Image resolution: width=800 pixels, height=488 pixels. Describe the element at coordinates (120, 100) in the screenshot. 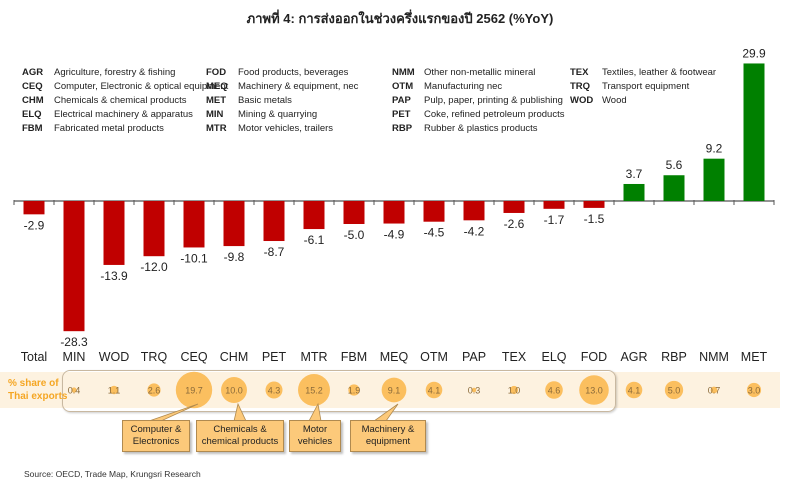

I see `legend-label: Chemicals & chemical products` at that location.